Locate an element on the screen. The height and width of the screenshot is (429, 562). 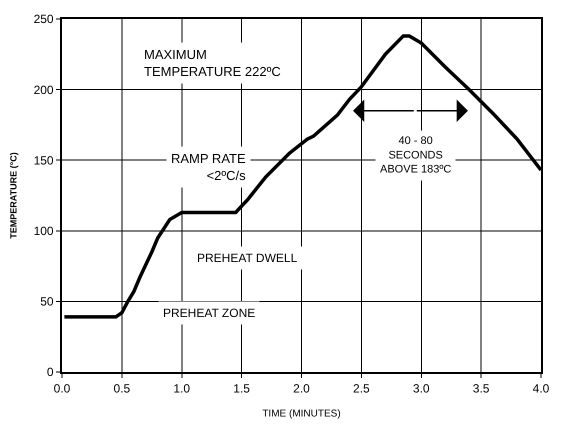
x-tick-label: 1.5 is located at coordinates (241, 388).